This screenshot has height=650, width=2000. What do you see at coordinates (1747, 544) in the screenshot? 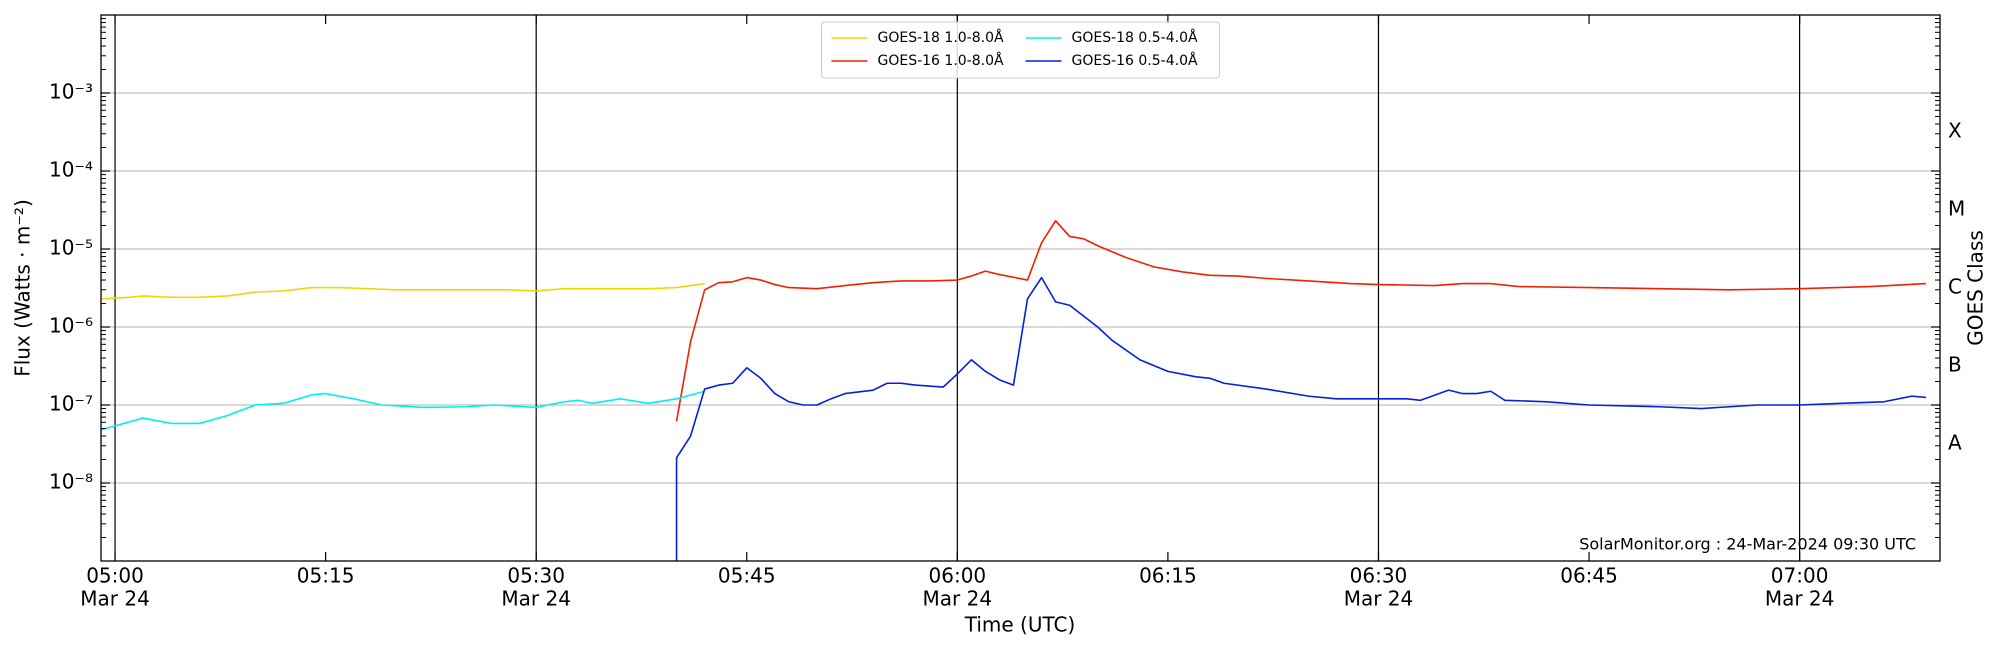
I see `annotation: SolarMonitor.org : 24-Mar-2024 09:30 UTC` at bounding box center [1747, 544].